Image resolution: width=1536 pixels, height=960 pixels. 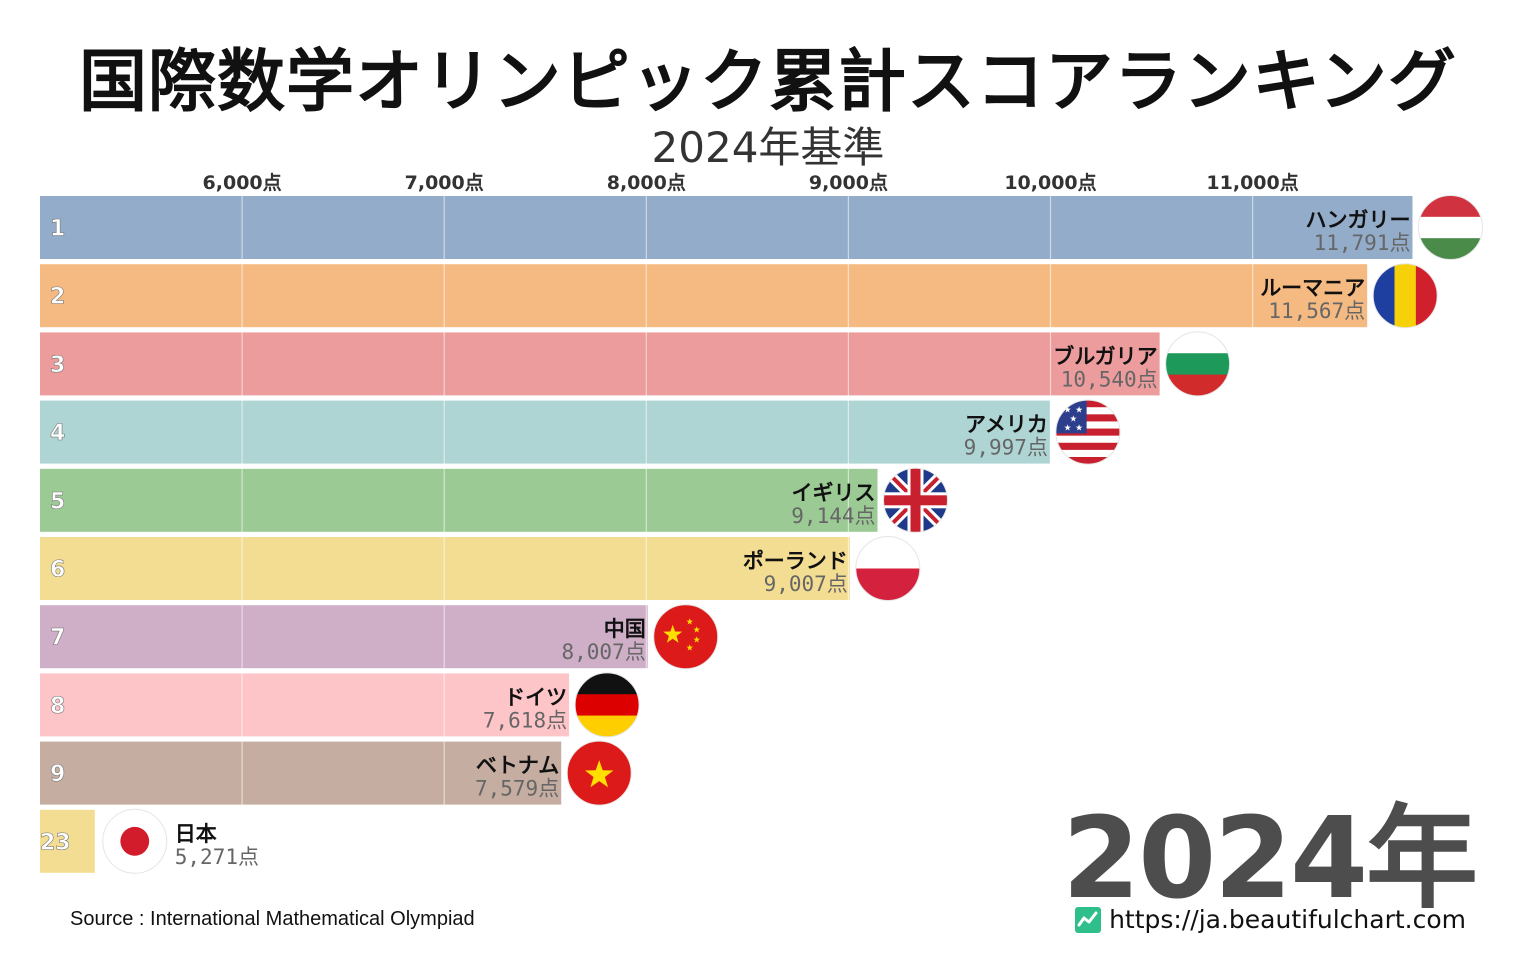 I want to click on china-flag-icon, so click(x=685, y=636).